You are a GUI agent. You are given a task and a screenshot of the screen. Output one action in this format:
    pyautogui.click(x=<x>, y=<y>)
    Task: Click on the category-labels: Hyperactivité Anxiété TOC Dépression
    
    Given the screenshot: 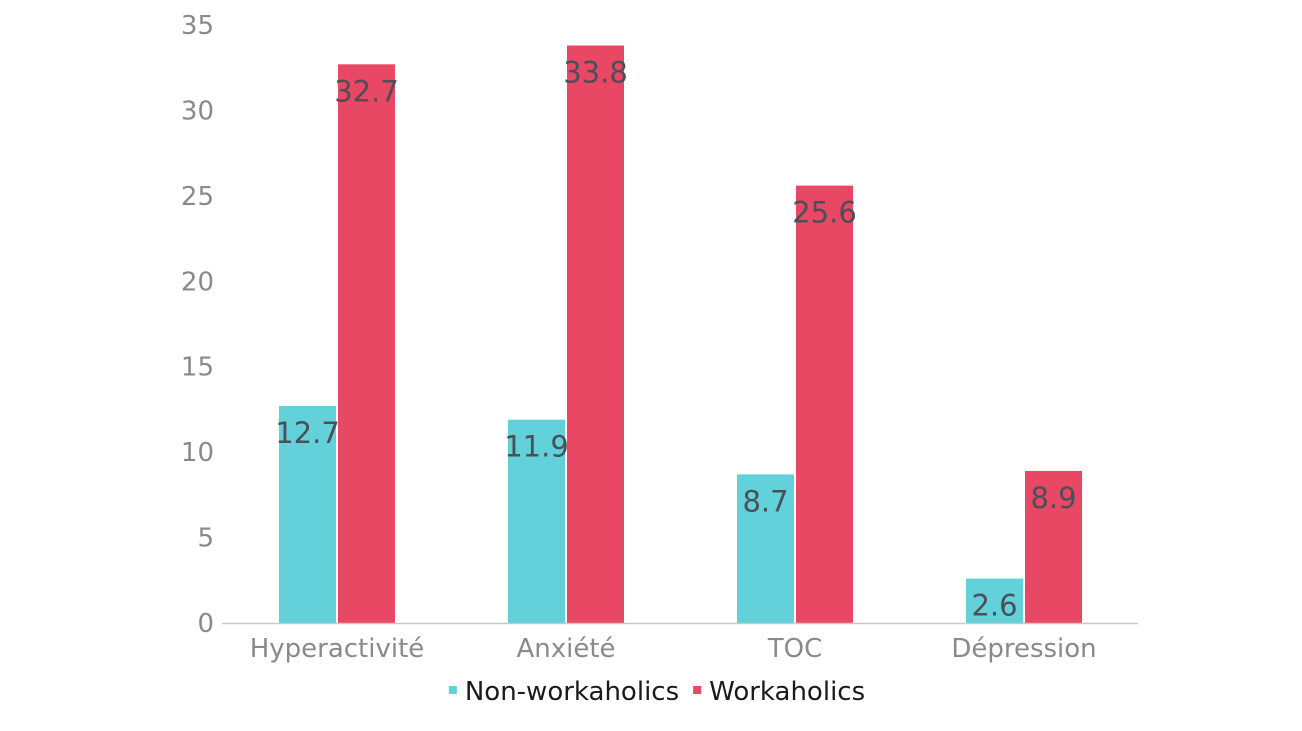 What is the action you would take?
    pyautogui.click(x=673, y=649)
    